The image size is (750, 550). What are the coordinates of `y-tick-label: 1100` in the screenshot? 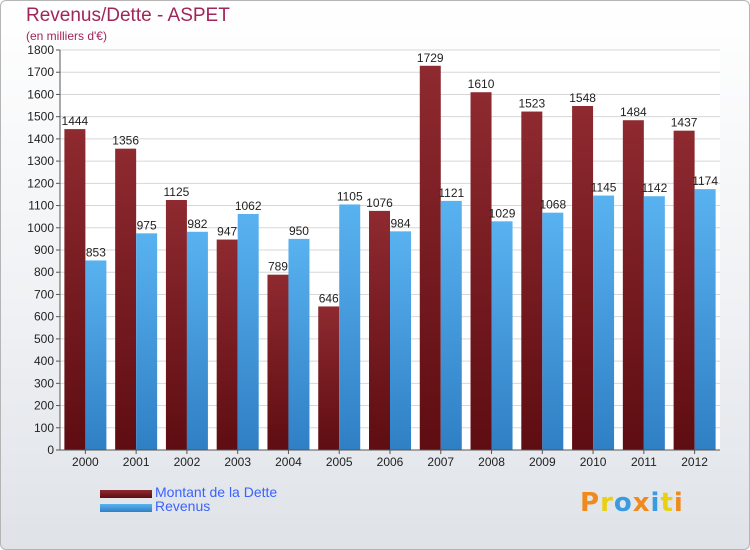 It's located at (41, 206).